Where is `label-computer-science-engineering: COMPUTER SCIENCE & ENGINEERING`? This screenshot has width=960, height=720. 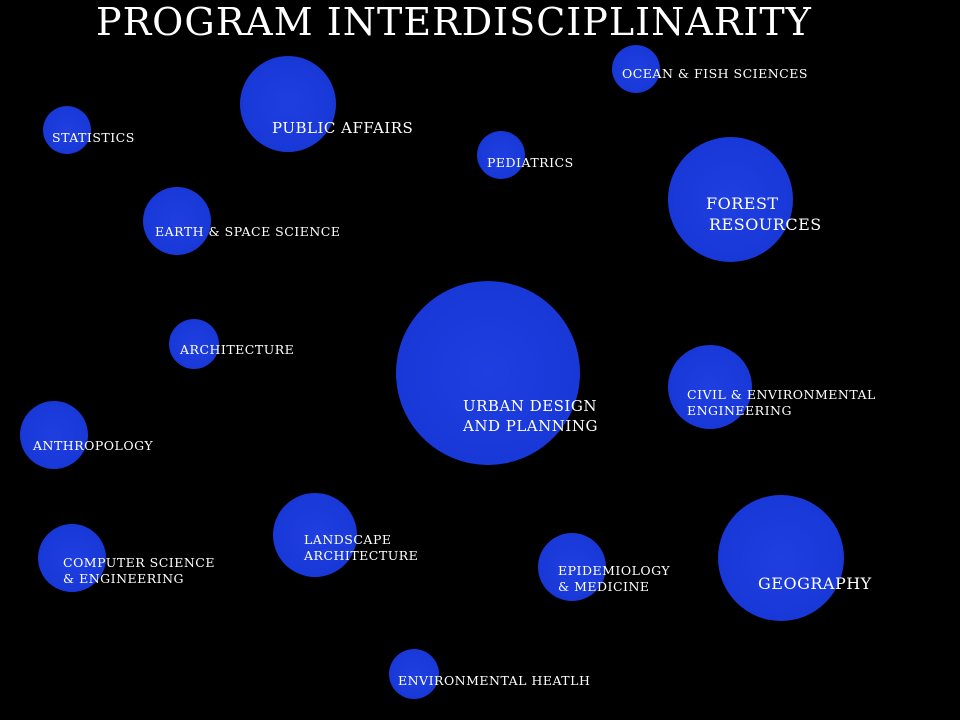 label-computer-science-engineering: COMPUTER SCIENCE & ENGINEERING is located at coordinates (139, 571).